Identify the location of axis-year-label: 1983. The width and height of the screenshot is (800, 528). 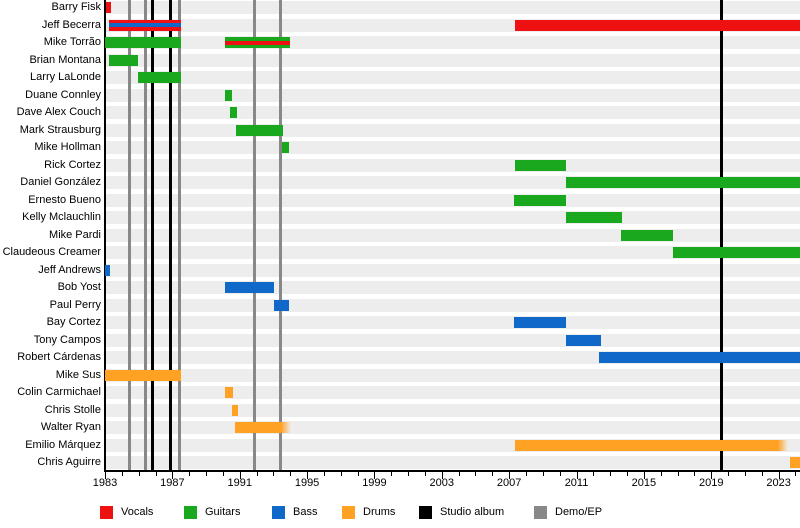
(105, 483).